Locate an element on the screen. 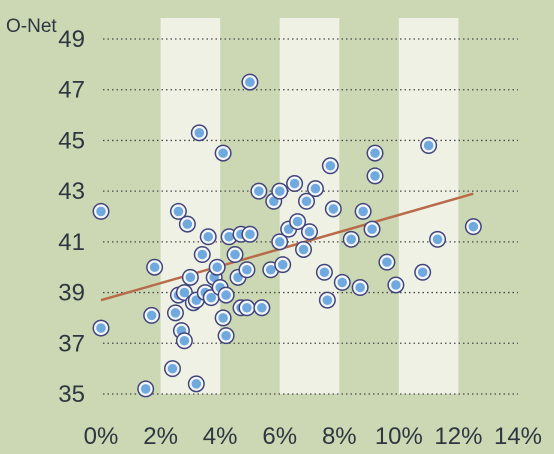 This screenshot has height=454, width=554. y-tick-label: 43 is located at coordinates (71, 191).